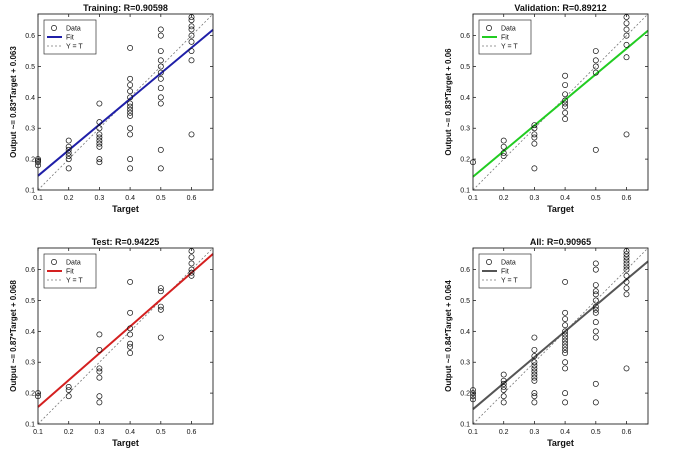 This screenshot has width=683, height=471. I want to click on validation-x-tick-label-1: 0.2, so click(504, 198).